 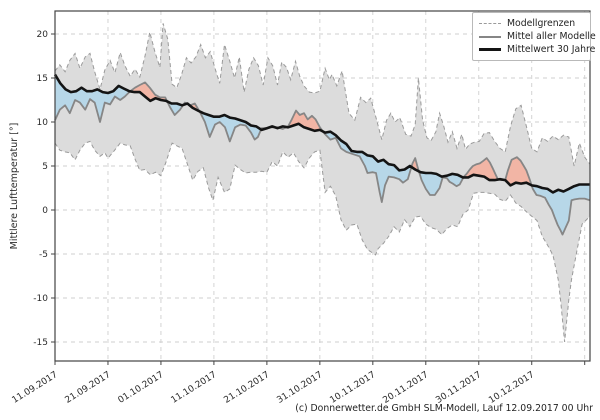 I want to click on x-tick-label: 31.10.2017, so click(x=299, y=388).